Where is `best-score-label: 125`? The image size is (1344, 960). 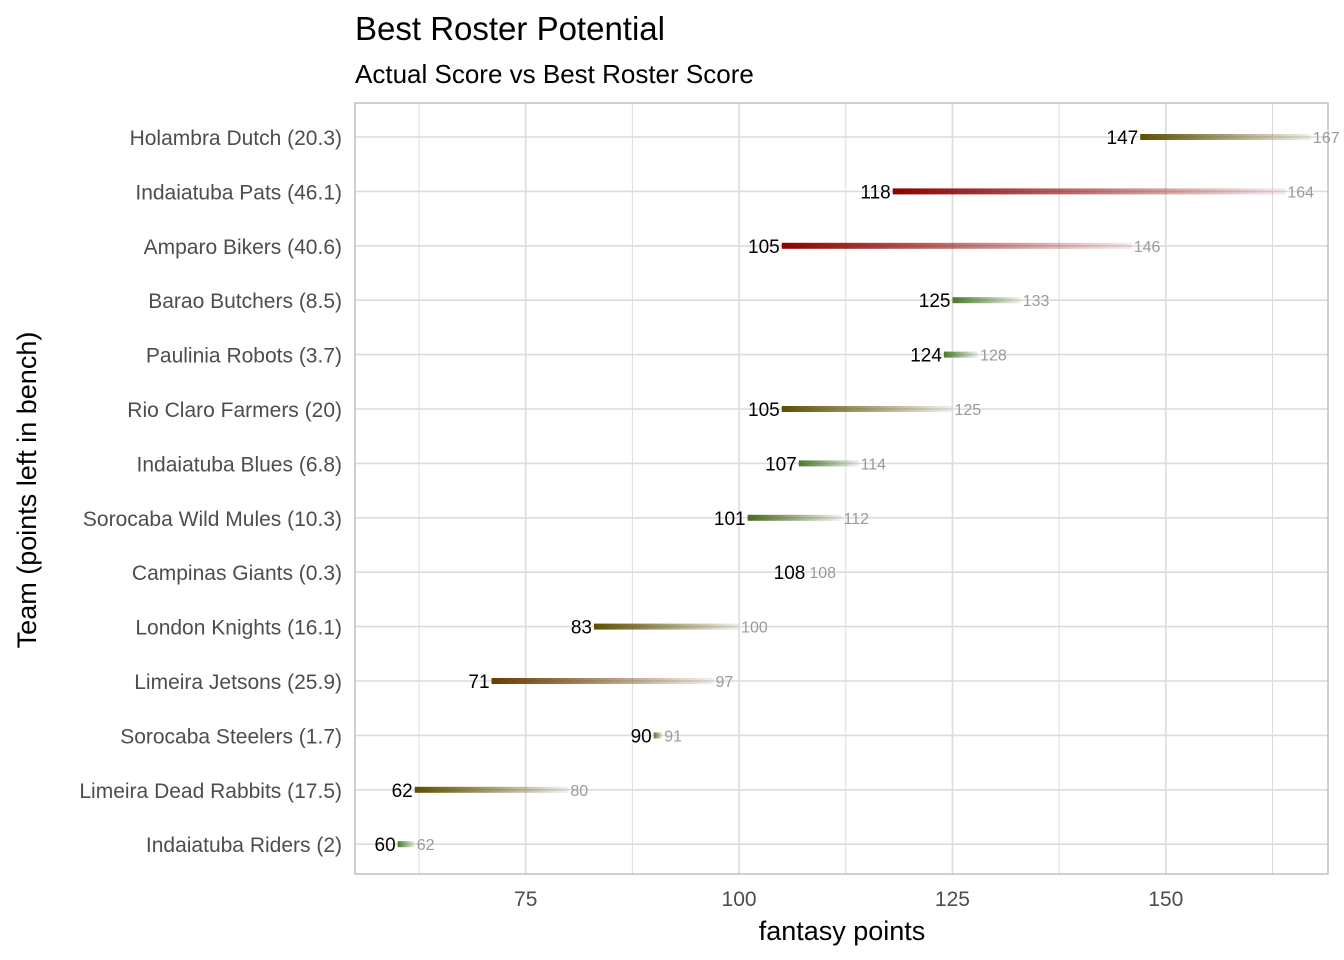
best-score-label: 125 is located at coordinates (967, 410).